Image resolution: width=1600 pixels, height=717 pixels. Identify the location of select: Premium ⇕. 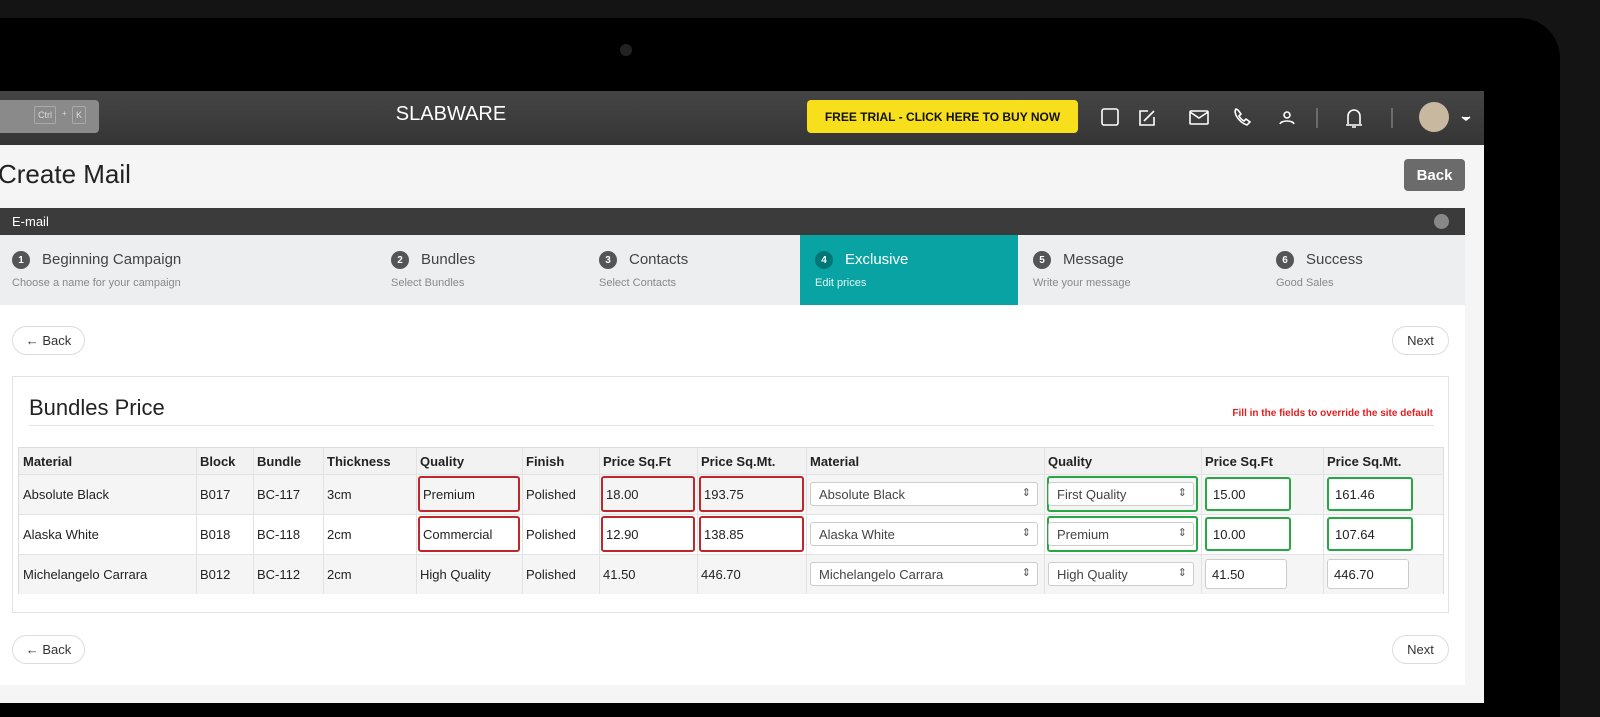
(1121, 534).